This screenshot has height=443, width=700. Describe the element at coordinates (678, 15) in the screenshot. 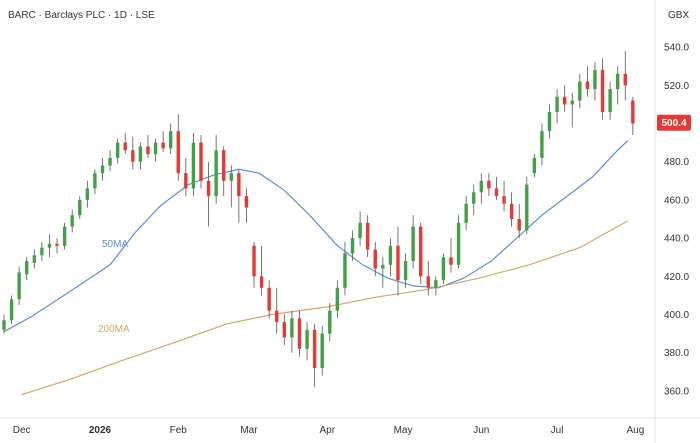

I see `currency-label: GBX` at that location.